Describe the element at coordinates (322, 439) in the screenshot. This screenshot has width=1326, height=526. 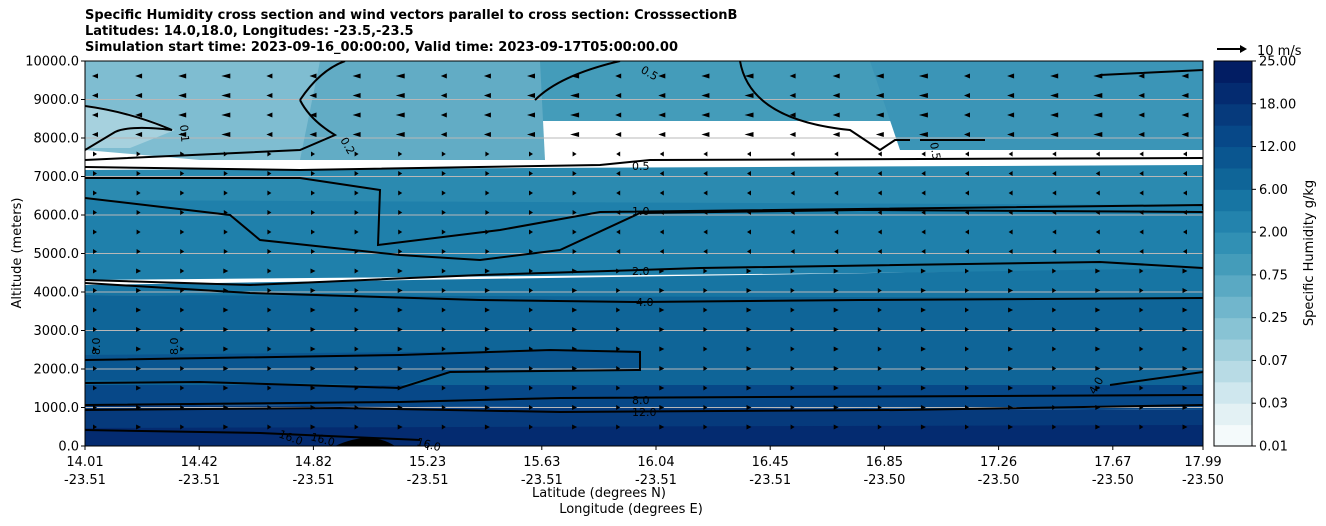
I see `contour-label-16.0-b: 16.0` at that location.